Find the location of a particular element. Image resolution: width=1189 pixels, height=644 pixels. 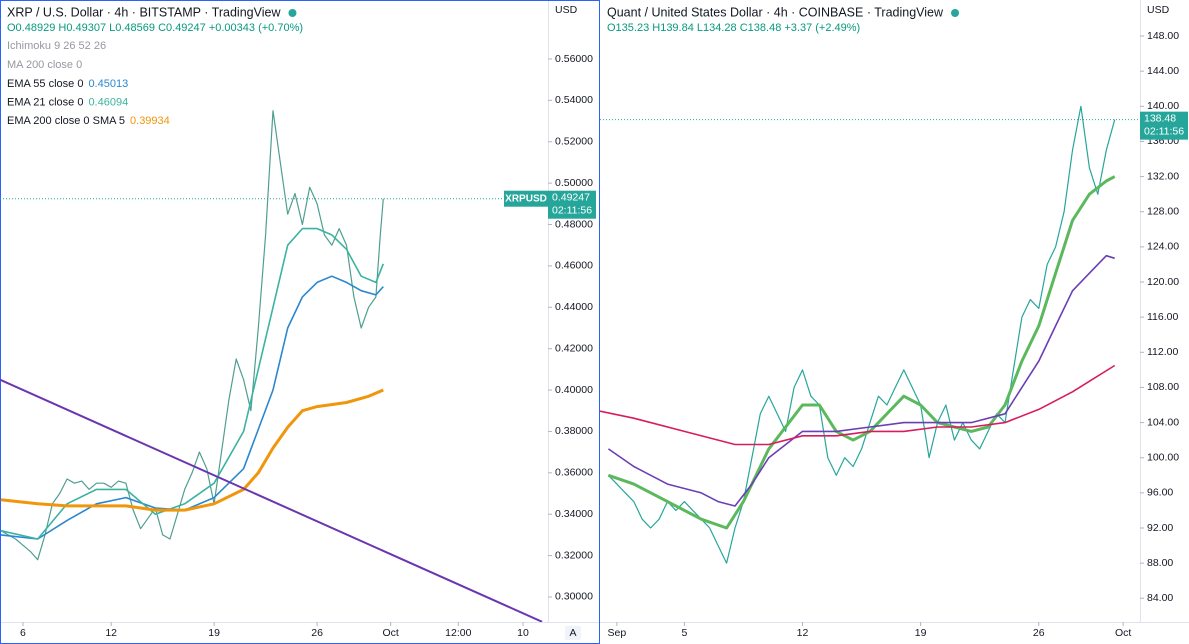

y-tick-label: 0.32000 is located at coordinates (574, 555).